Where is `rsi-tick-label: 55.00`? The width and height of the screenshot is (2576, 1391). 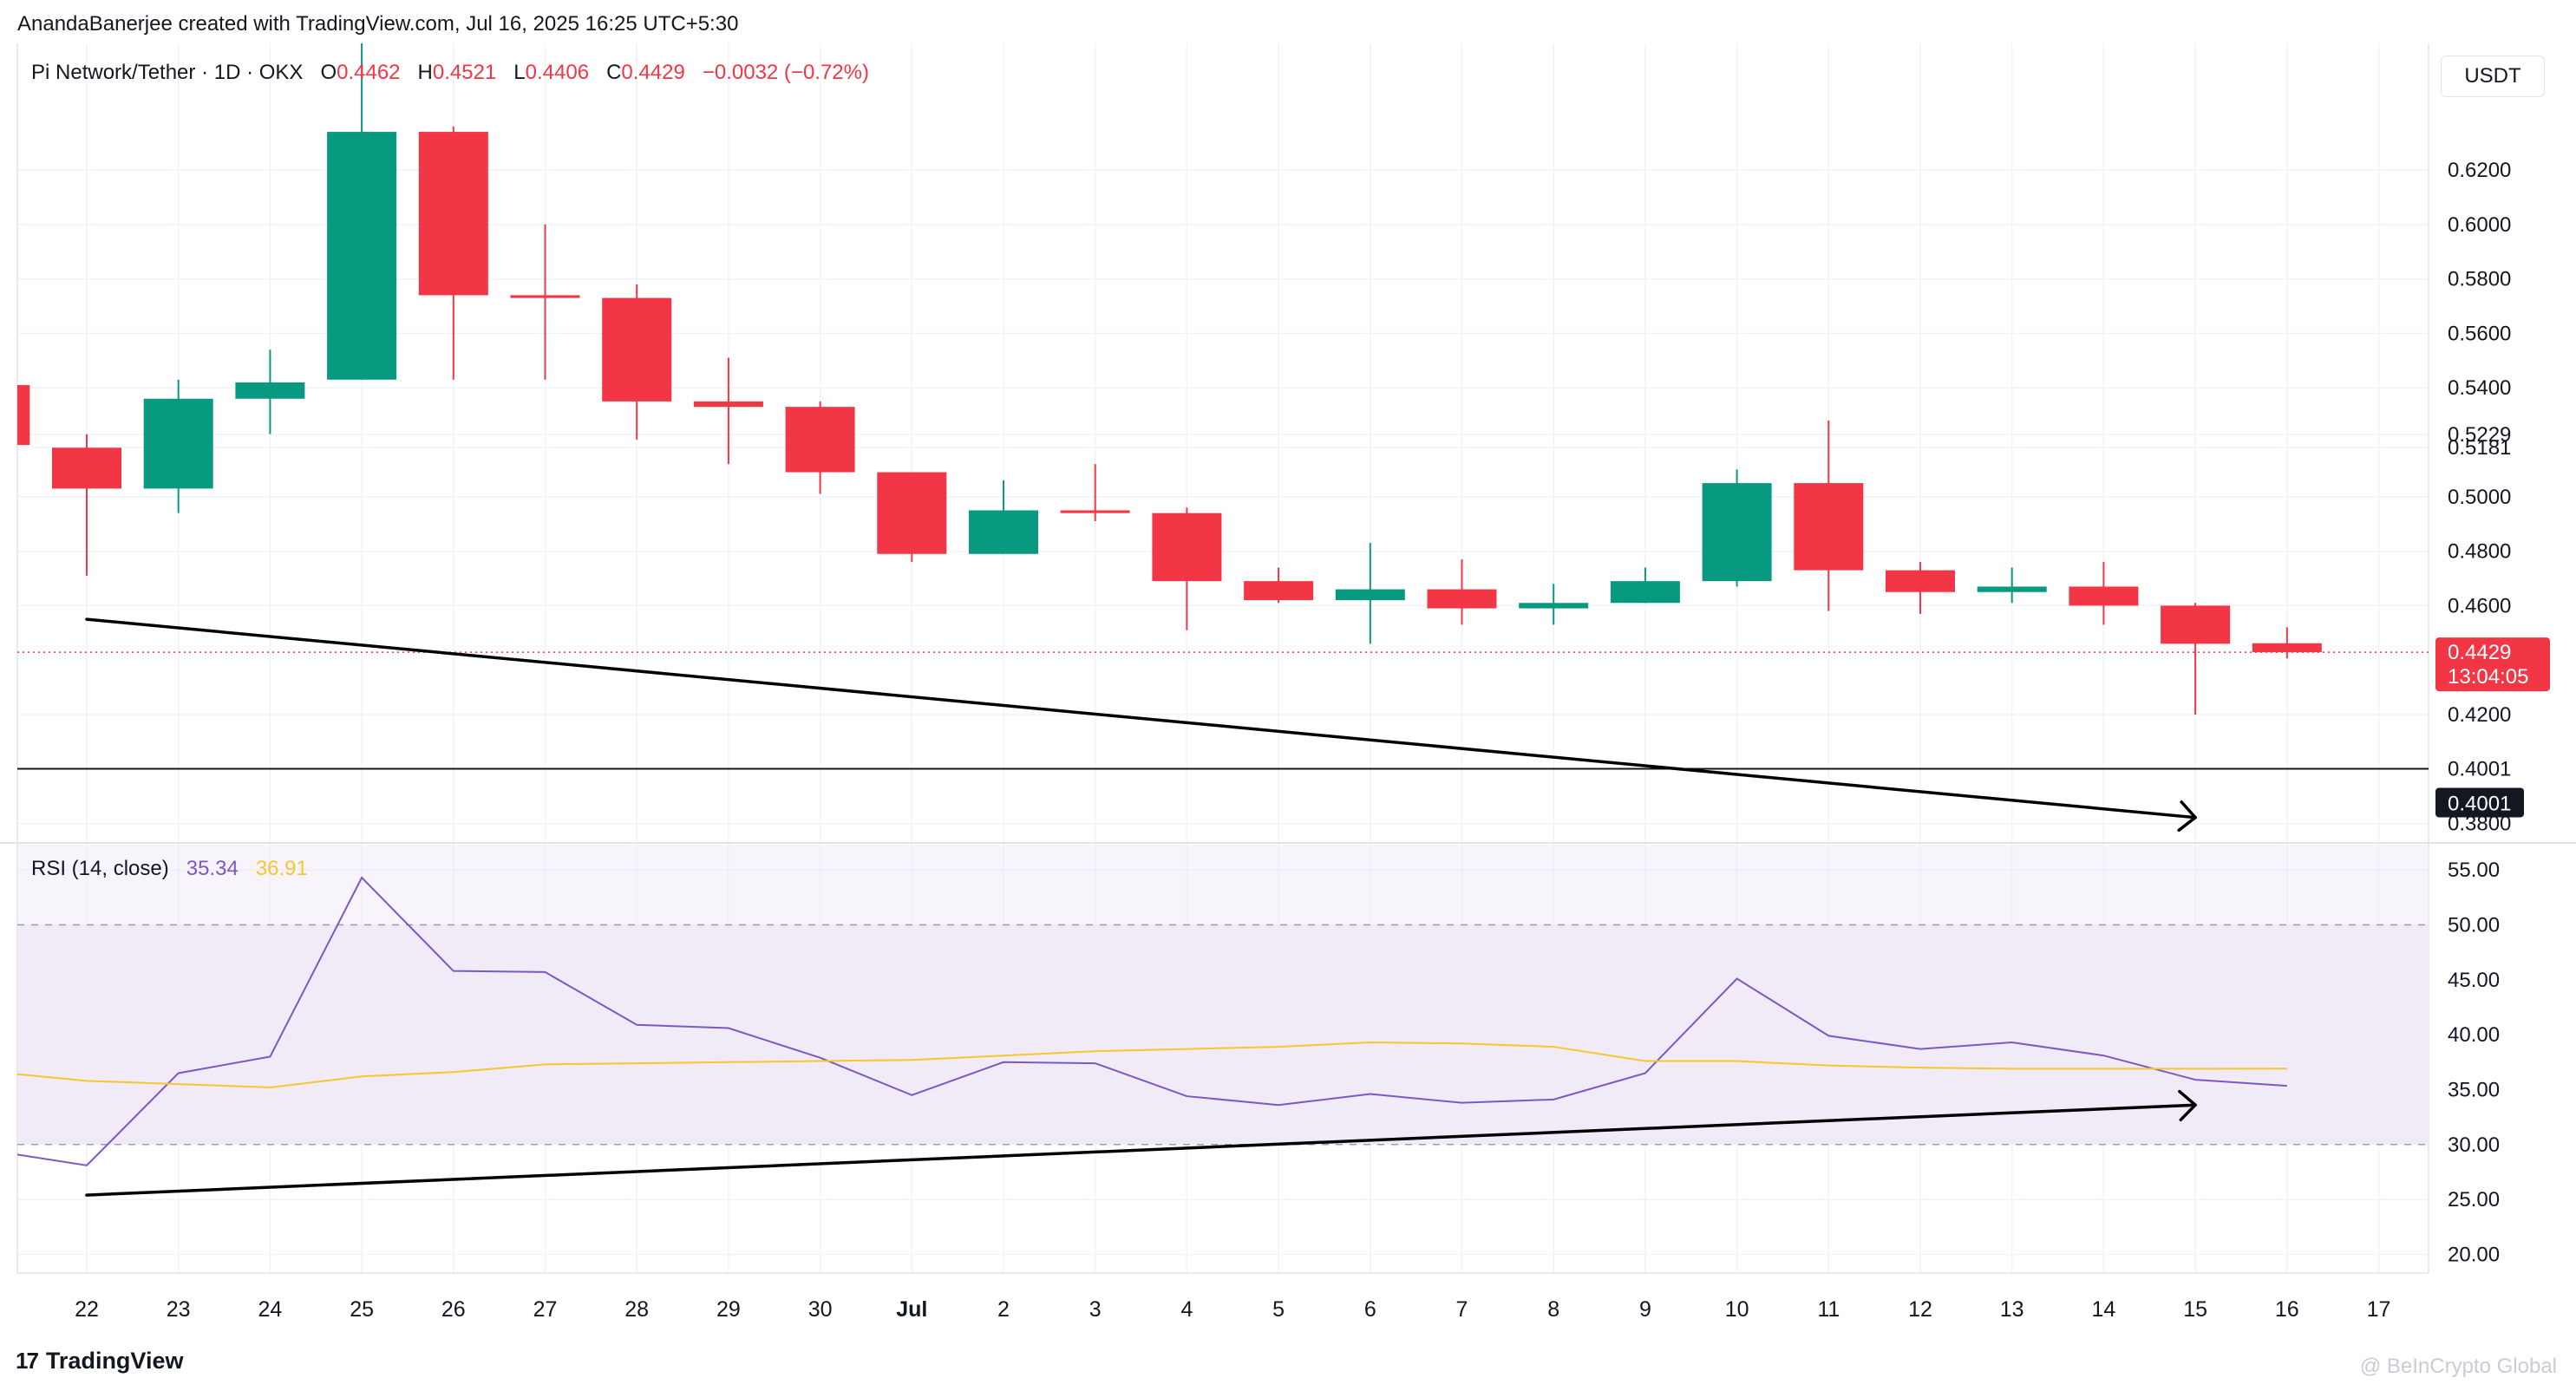
rsi-tick-label: 55.00 is located at coordinates (2474, 871).